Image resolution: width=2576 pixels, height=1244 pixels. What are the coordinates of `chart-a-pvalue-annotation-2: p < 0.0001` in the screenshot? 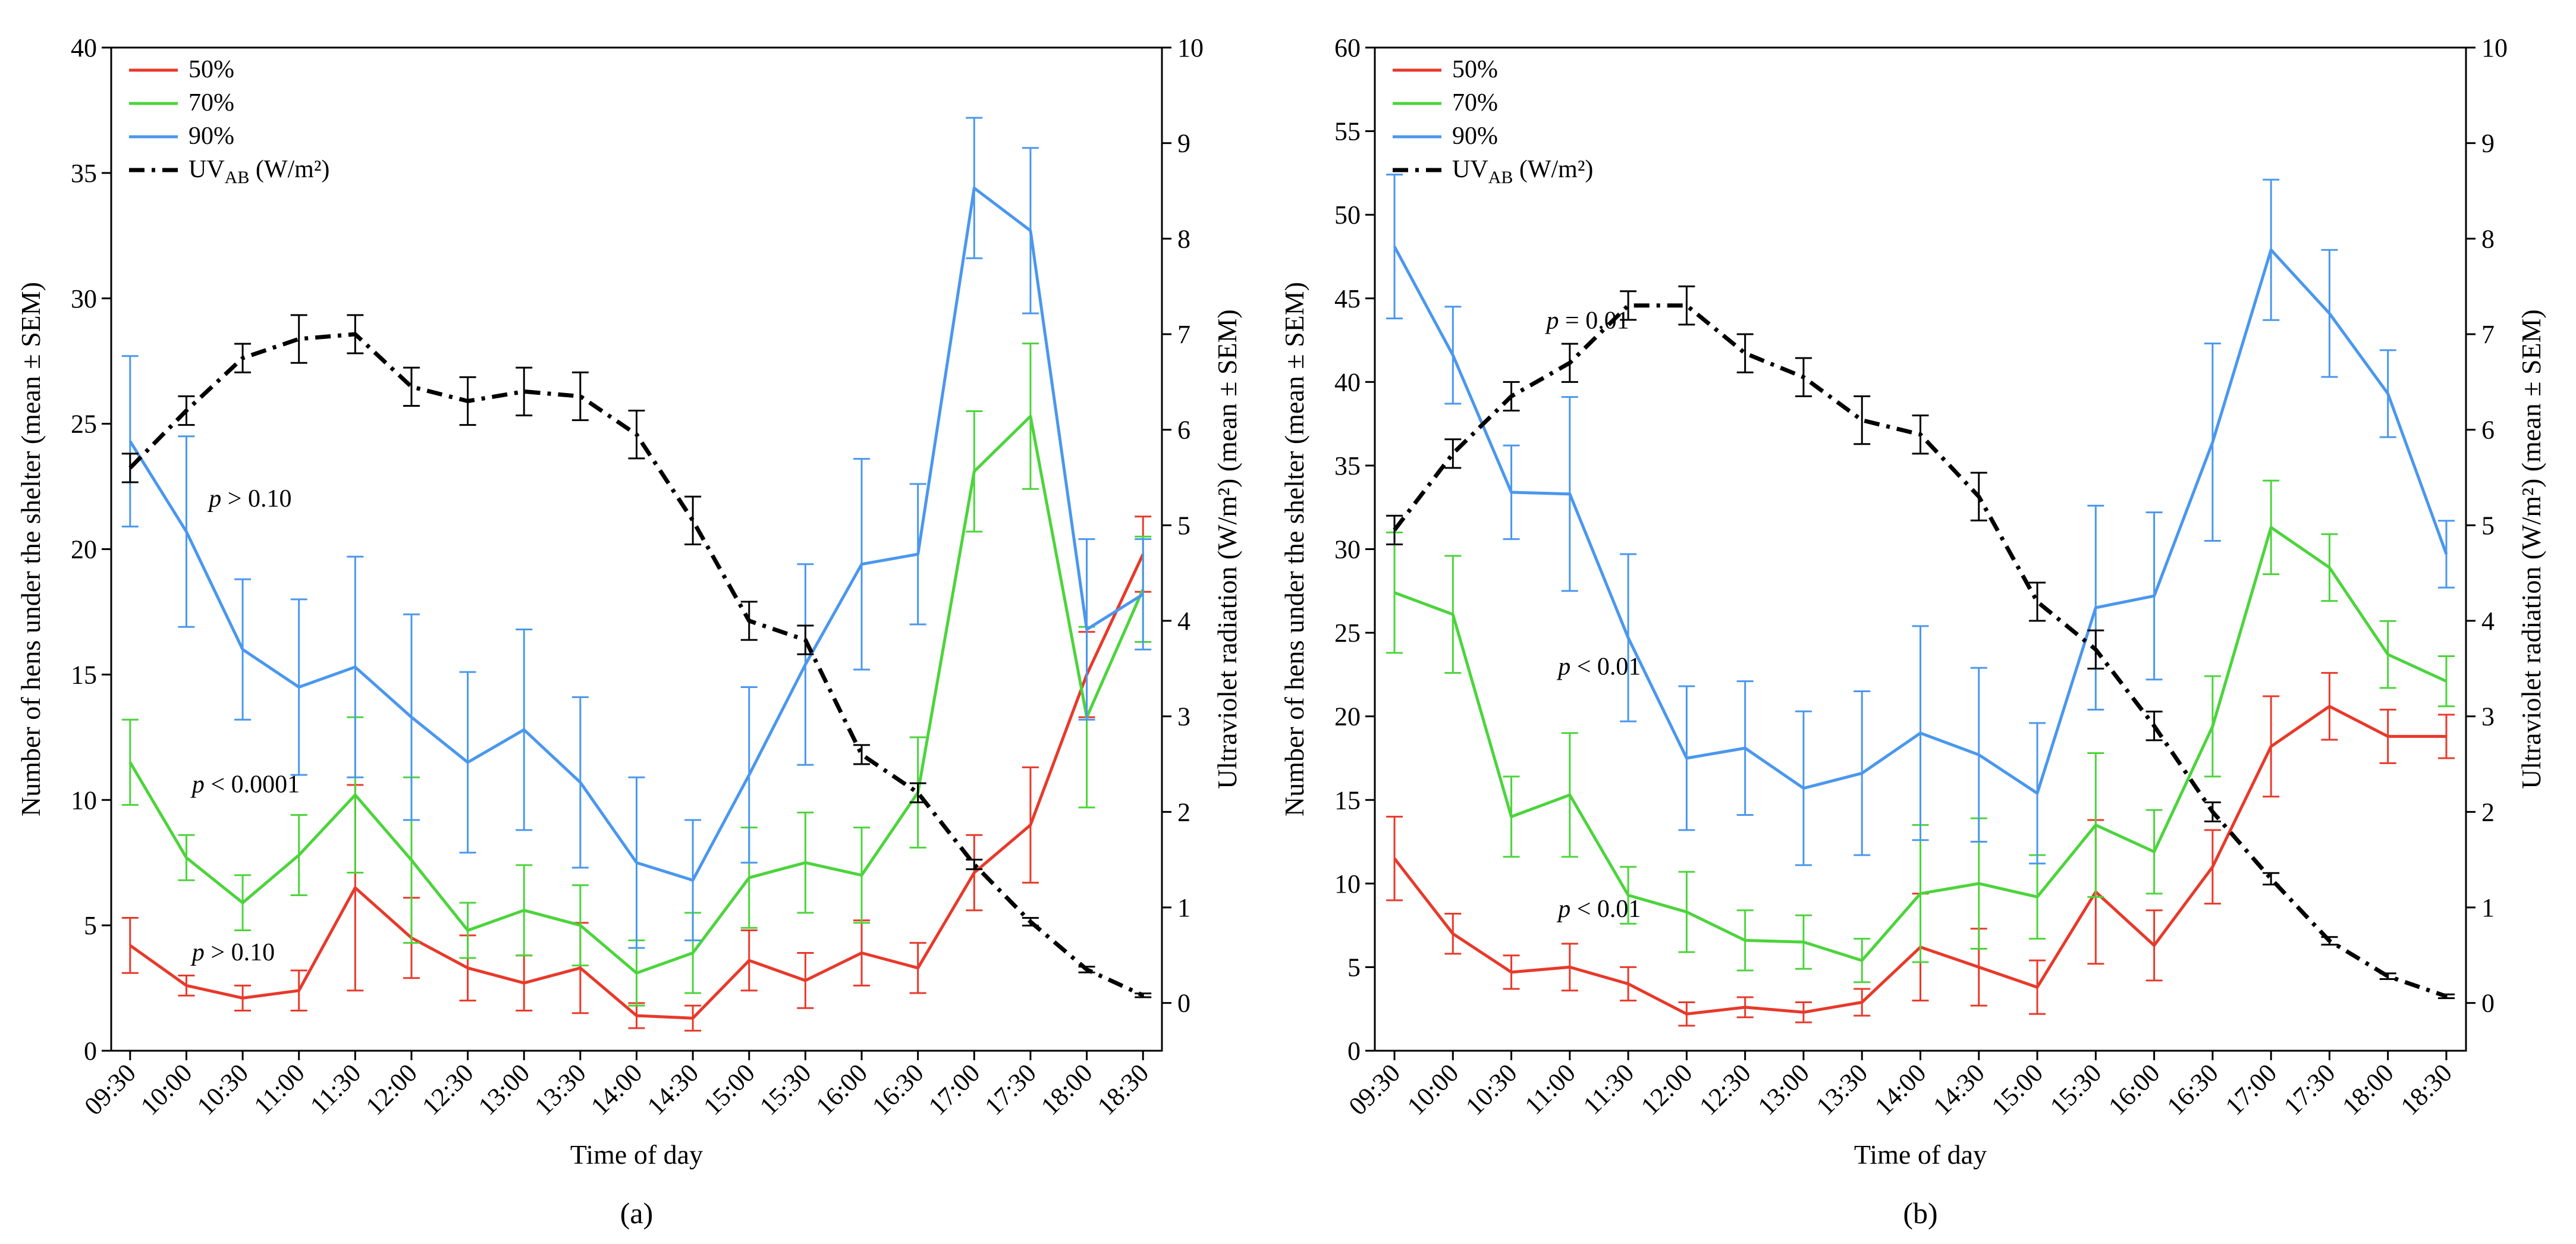 It's located at (245, 785).